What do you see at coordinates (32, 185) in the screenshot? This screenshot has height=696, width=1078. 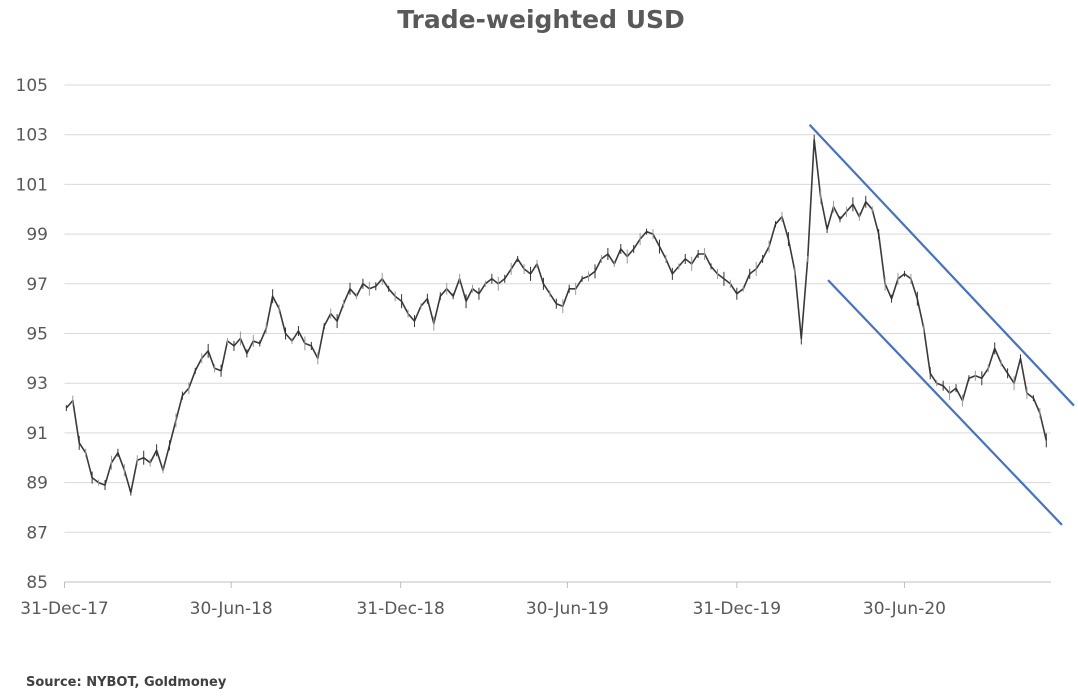 I see `y-tick-label: 101` at bounding box center [32, 185].